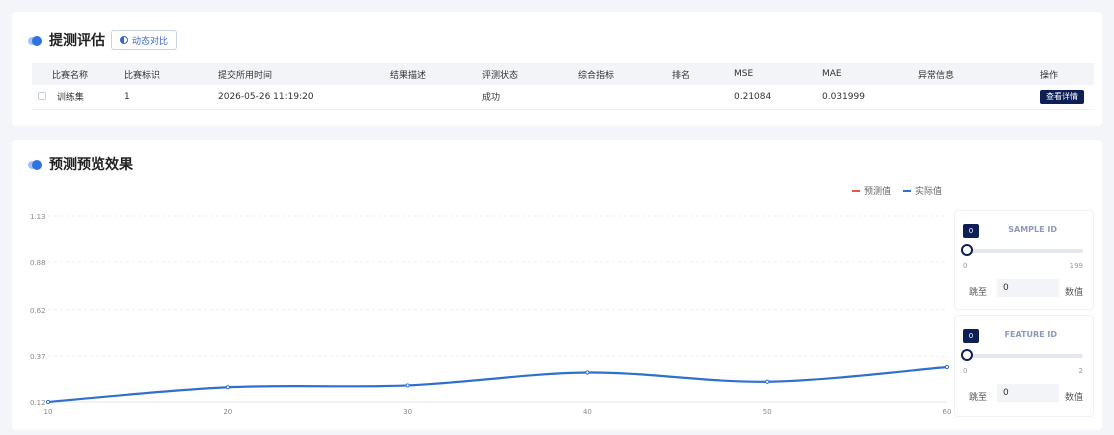 The width and height of the screenshot is (1114, 435). Describe the element at coordinates (1028, 288) in the screenshot. I see `sample-jump-input` at that location.